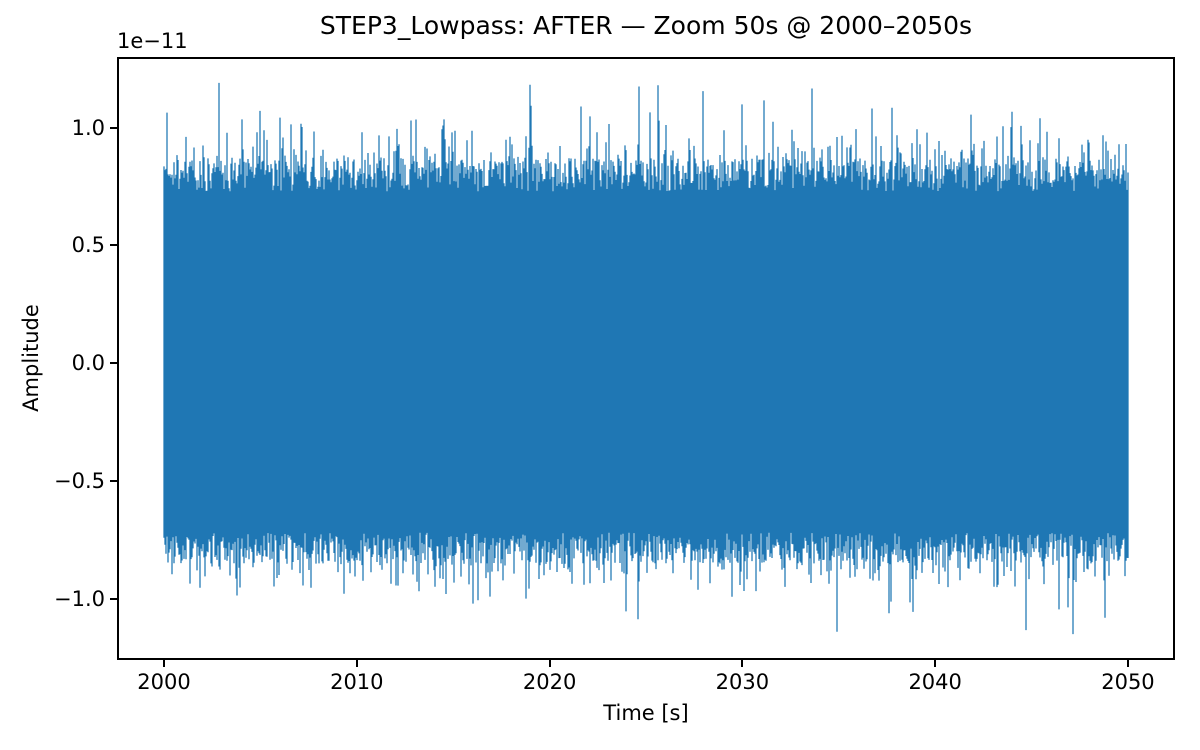  Describe the element at coordinates (79, 598) in the screenshot. I see `y-tick-label: −1.0` at that location.